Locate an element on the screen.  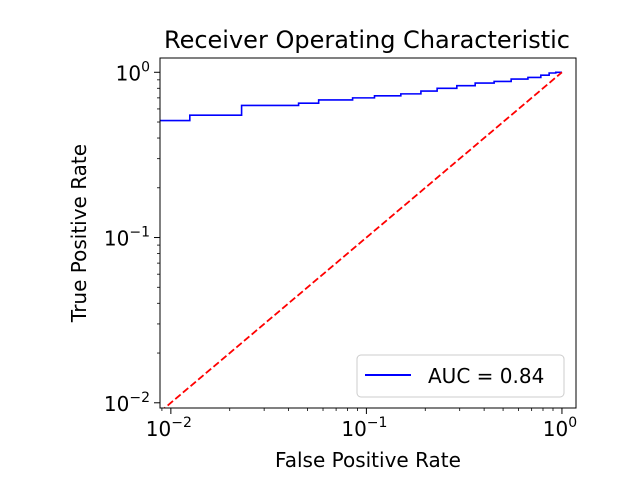
legend-box is located at coordinates (460, 376).